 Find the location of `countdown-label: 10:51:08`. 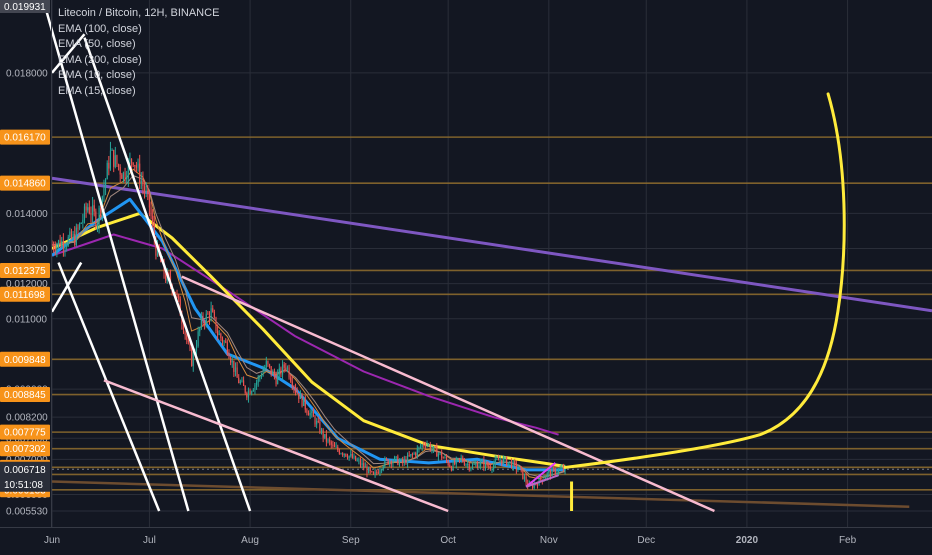

countdown-label: 10:51:08 is located at coordinates (23, 485).